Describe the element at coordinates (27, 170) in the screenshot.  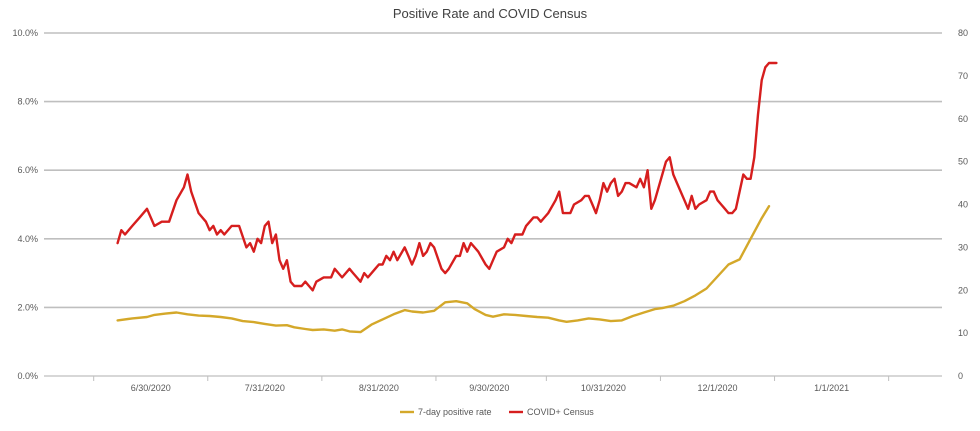
I see `y-left-tick-label: 6.0%` at that location.